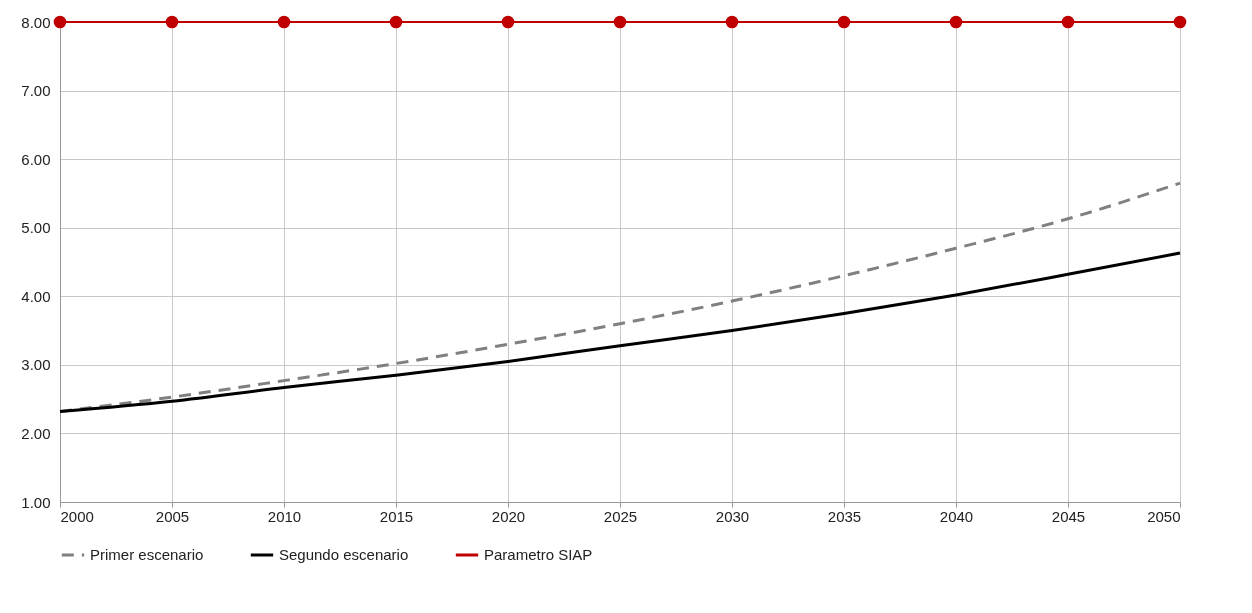  Describe the element at coordinates (508, 516) in the screenshot. I see `x-tick-label: 2020` at that location.